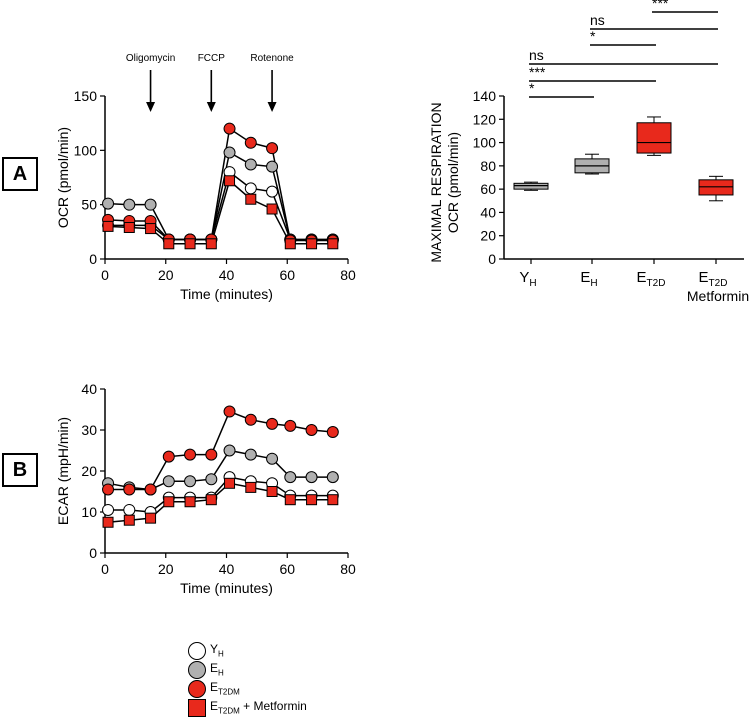 The height and width of the screenshot is (725, 754). I want to click on maxresp-y-axis-label: MAXIMAL RESPIRATION, so click(436, 182).